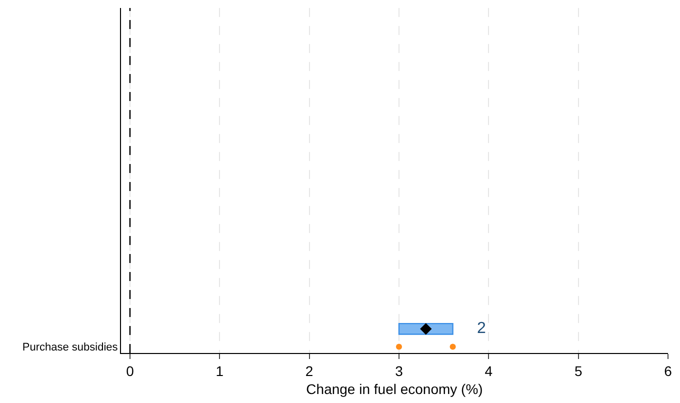 This screenshot has height=403, width=680. Describe the element at coordinates (309, 370) in the screenshot. I see `x-tick-label: 2` at that location.